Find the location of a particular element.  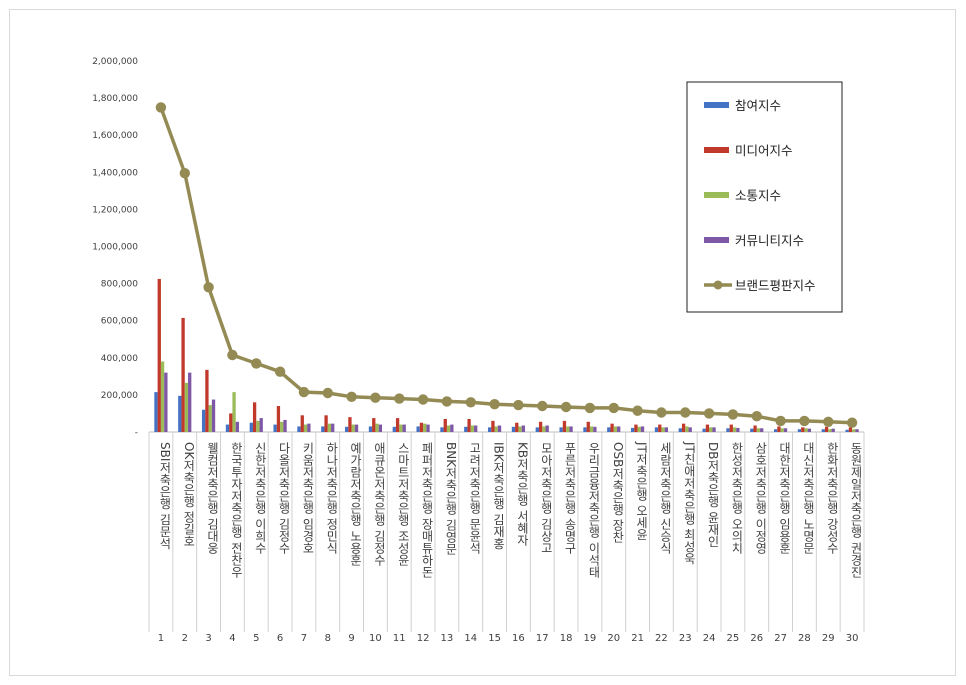

rank-label: 18 is located at coordinates (566, 638).